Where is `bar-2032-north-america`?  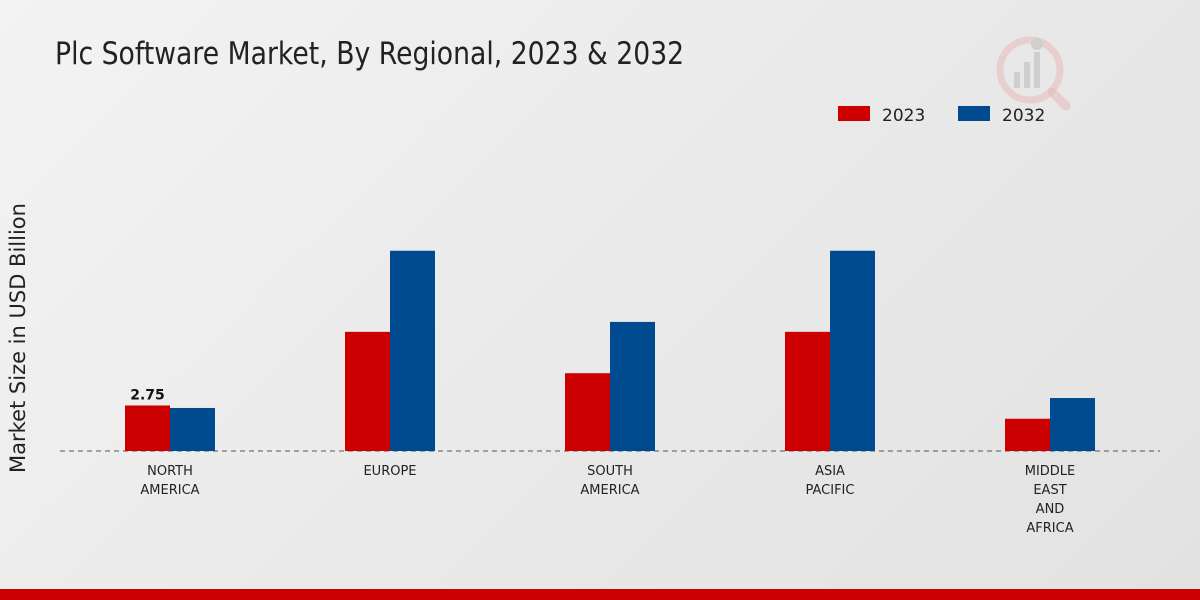 bar-2032-north-america is located at coordinates (192, 429).